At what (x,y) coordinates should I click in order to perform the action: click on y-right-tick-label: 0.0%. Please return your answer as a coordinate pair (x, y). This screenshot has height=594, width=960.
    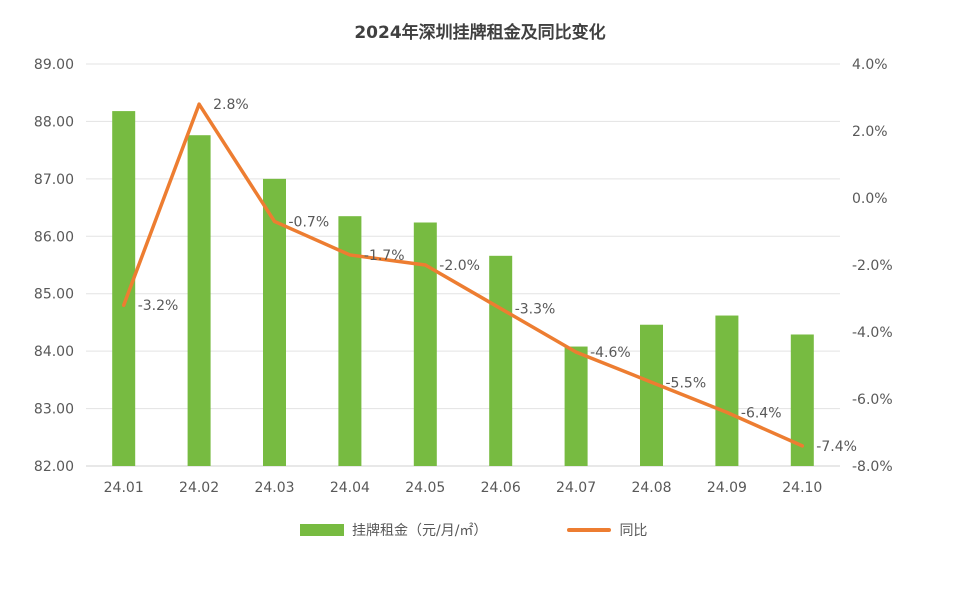
    Looking at the image, I should click on (870, 199).